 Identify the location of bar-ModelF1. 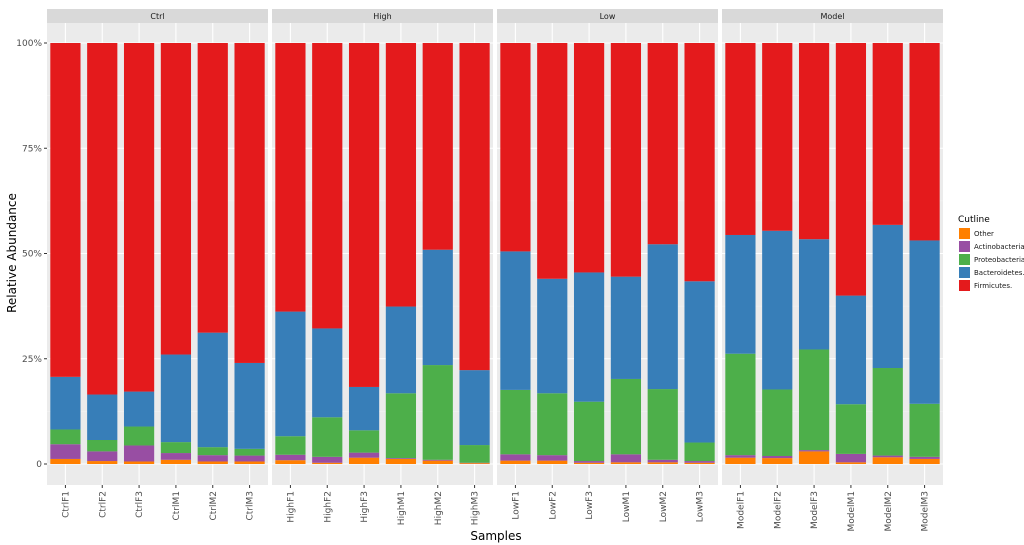
(740, 253).